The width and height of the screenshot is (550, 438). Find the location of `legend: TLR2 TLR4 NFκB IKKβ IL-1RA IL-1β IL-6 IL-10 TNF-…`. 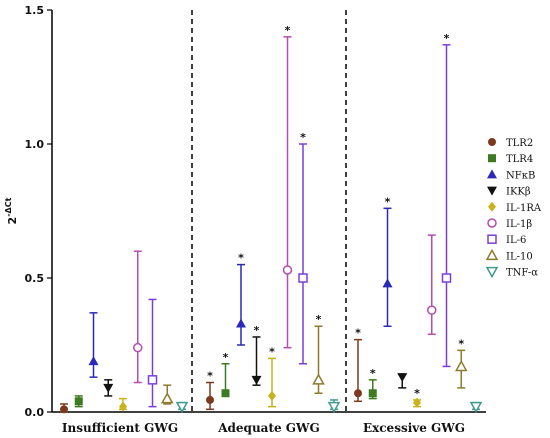

legend: TLR2 TLR4 NFκB IKKβ IL-1RA IL-1β IL-6 IL-10 TNF-… is located at coordinates (513, 208).